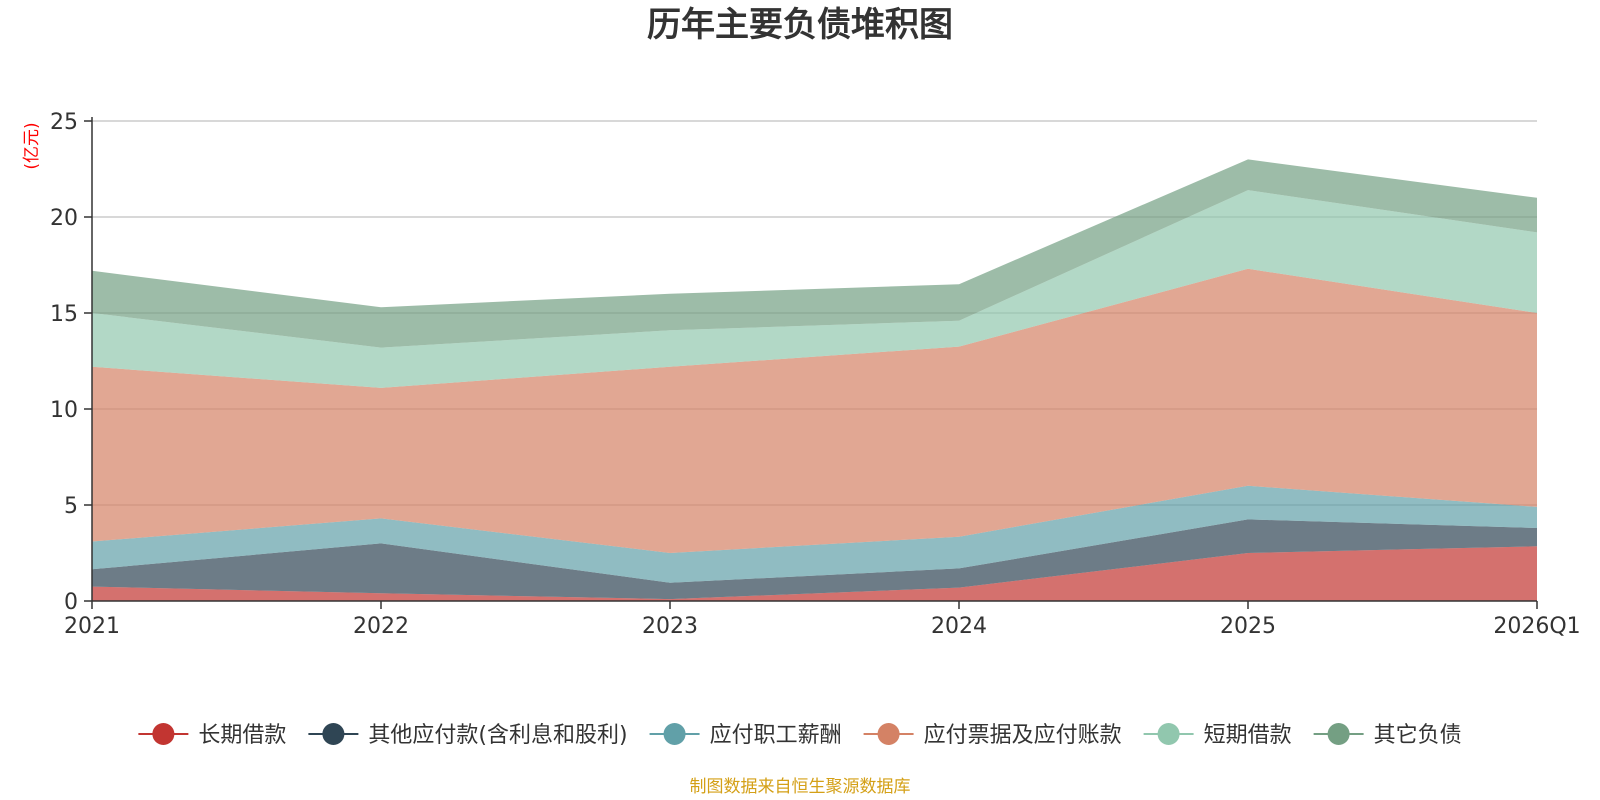 Image resolution: width=1600 pixels, height=800 pixels. I want to click on y-tick-label: 25, so click(64, 122).